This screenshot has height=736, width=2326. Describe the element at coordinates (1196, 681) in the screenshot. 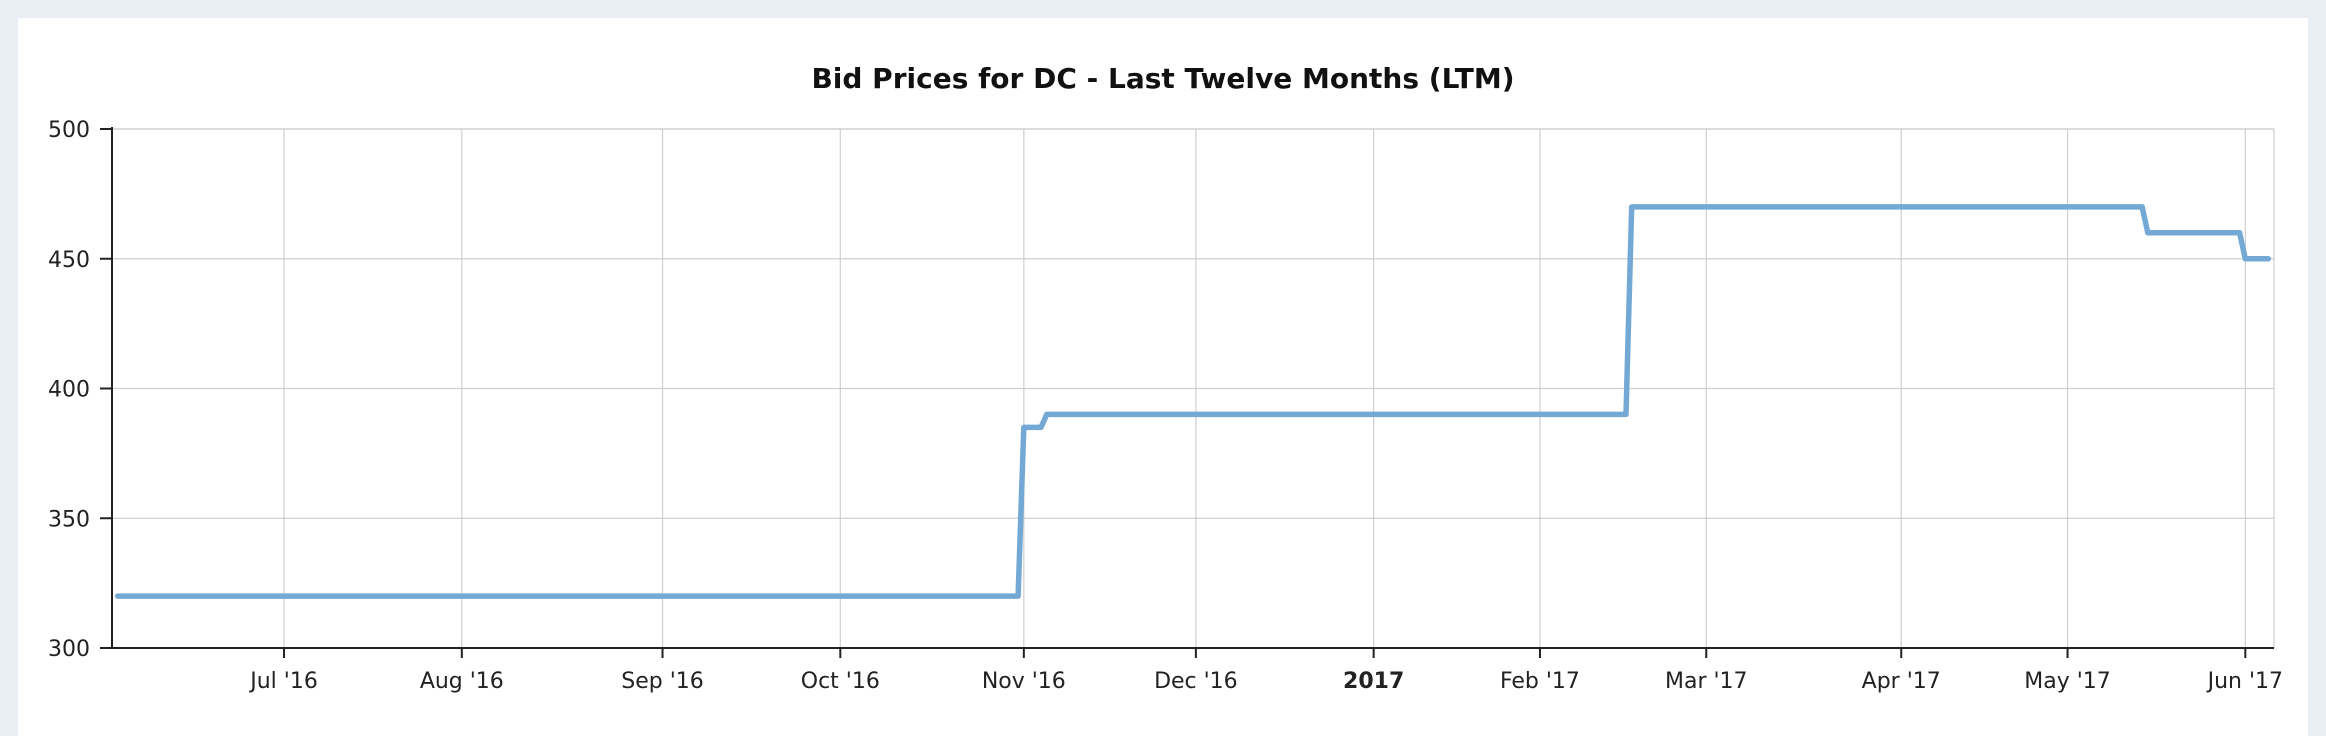

I see `x-tick-label: Dec '16` at that location.